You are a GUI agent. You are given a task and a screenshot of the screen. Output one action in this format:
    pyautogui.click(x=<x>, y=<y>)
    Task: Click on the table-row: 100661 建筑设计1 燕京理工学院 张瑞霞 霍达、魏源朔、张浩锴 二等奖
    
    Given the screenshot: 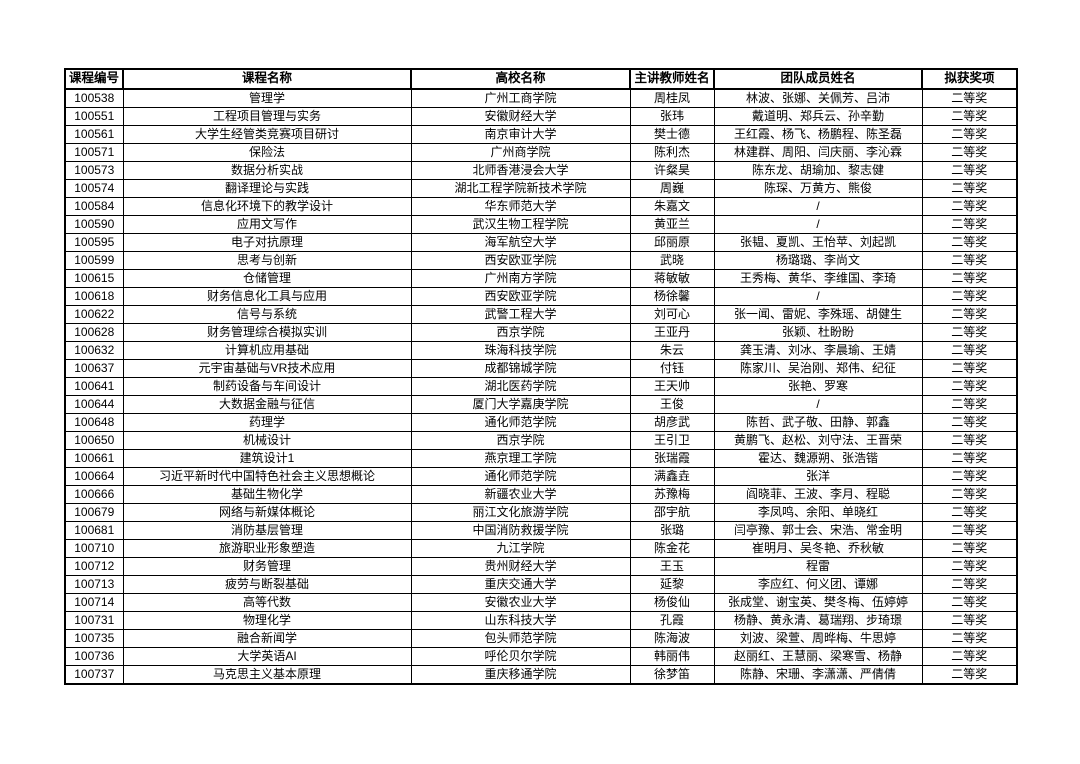 What is the action you would take?
    pyautogui.click(x=541, y=458)
    